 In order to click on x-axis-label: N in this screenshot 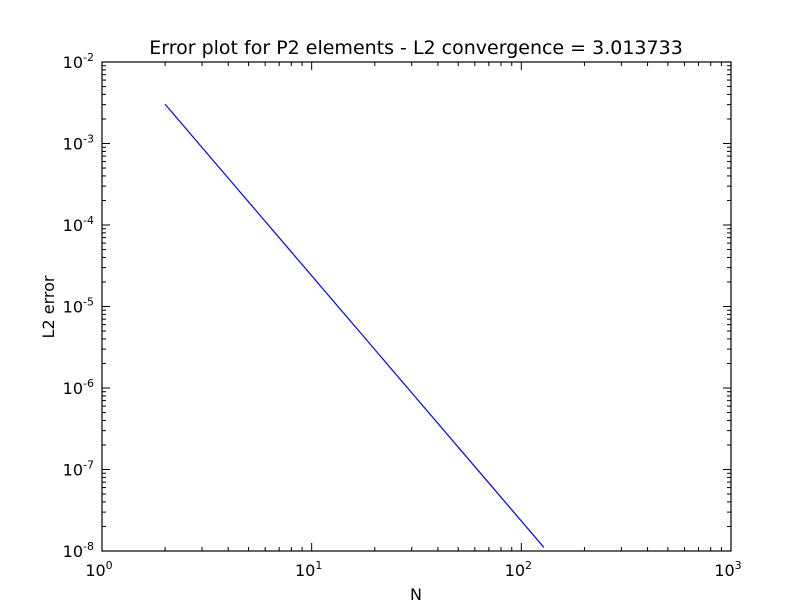, I will do `click(416, 594)`.